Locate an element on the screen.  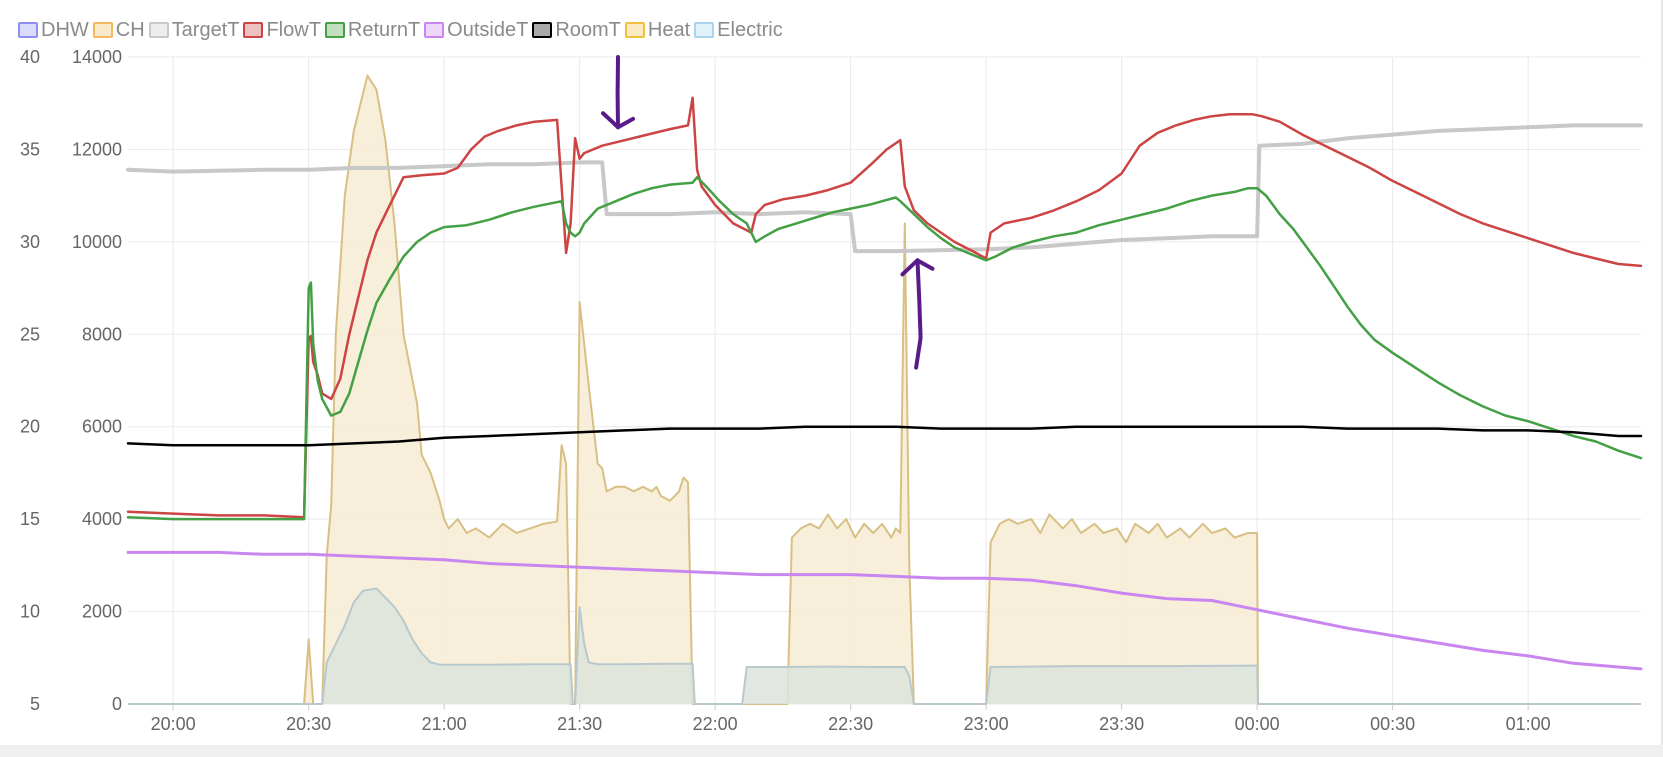
legend-item-returnt: ReturnT is located at coordinates (372, 30).